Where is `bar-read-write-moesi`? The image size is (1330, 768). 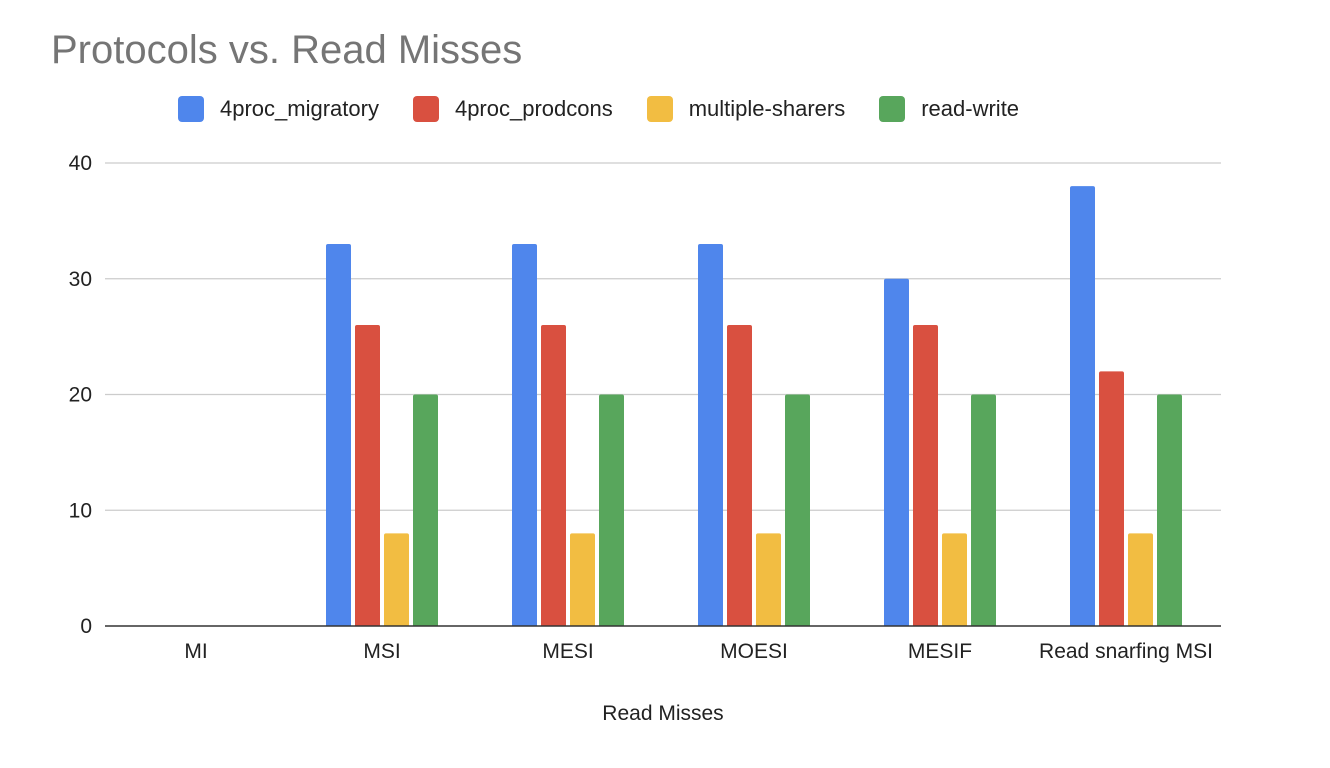 bar-read-write-moesi is located at coordinates (797, 510).